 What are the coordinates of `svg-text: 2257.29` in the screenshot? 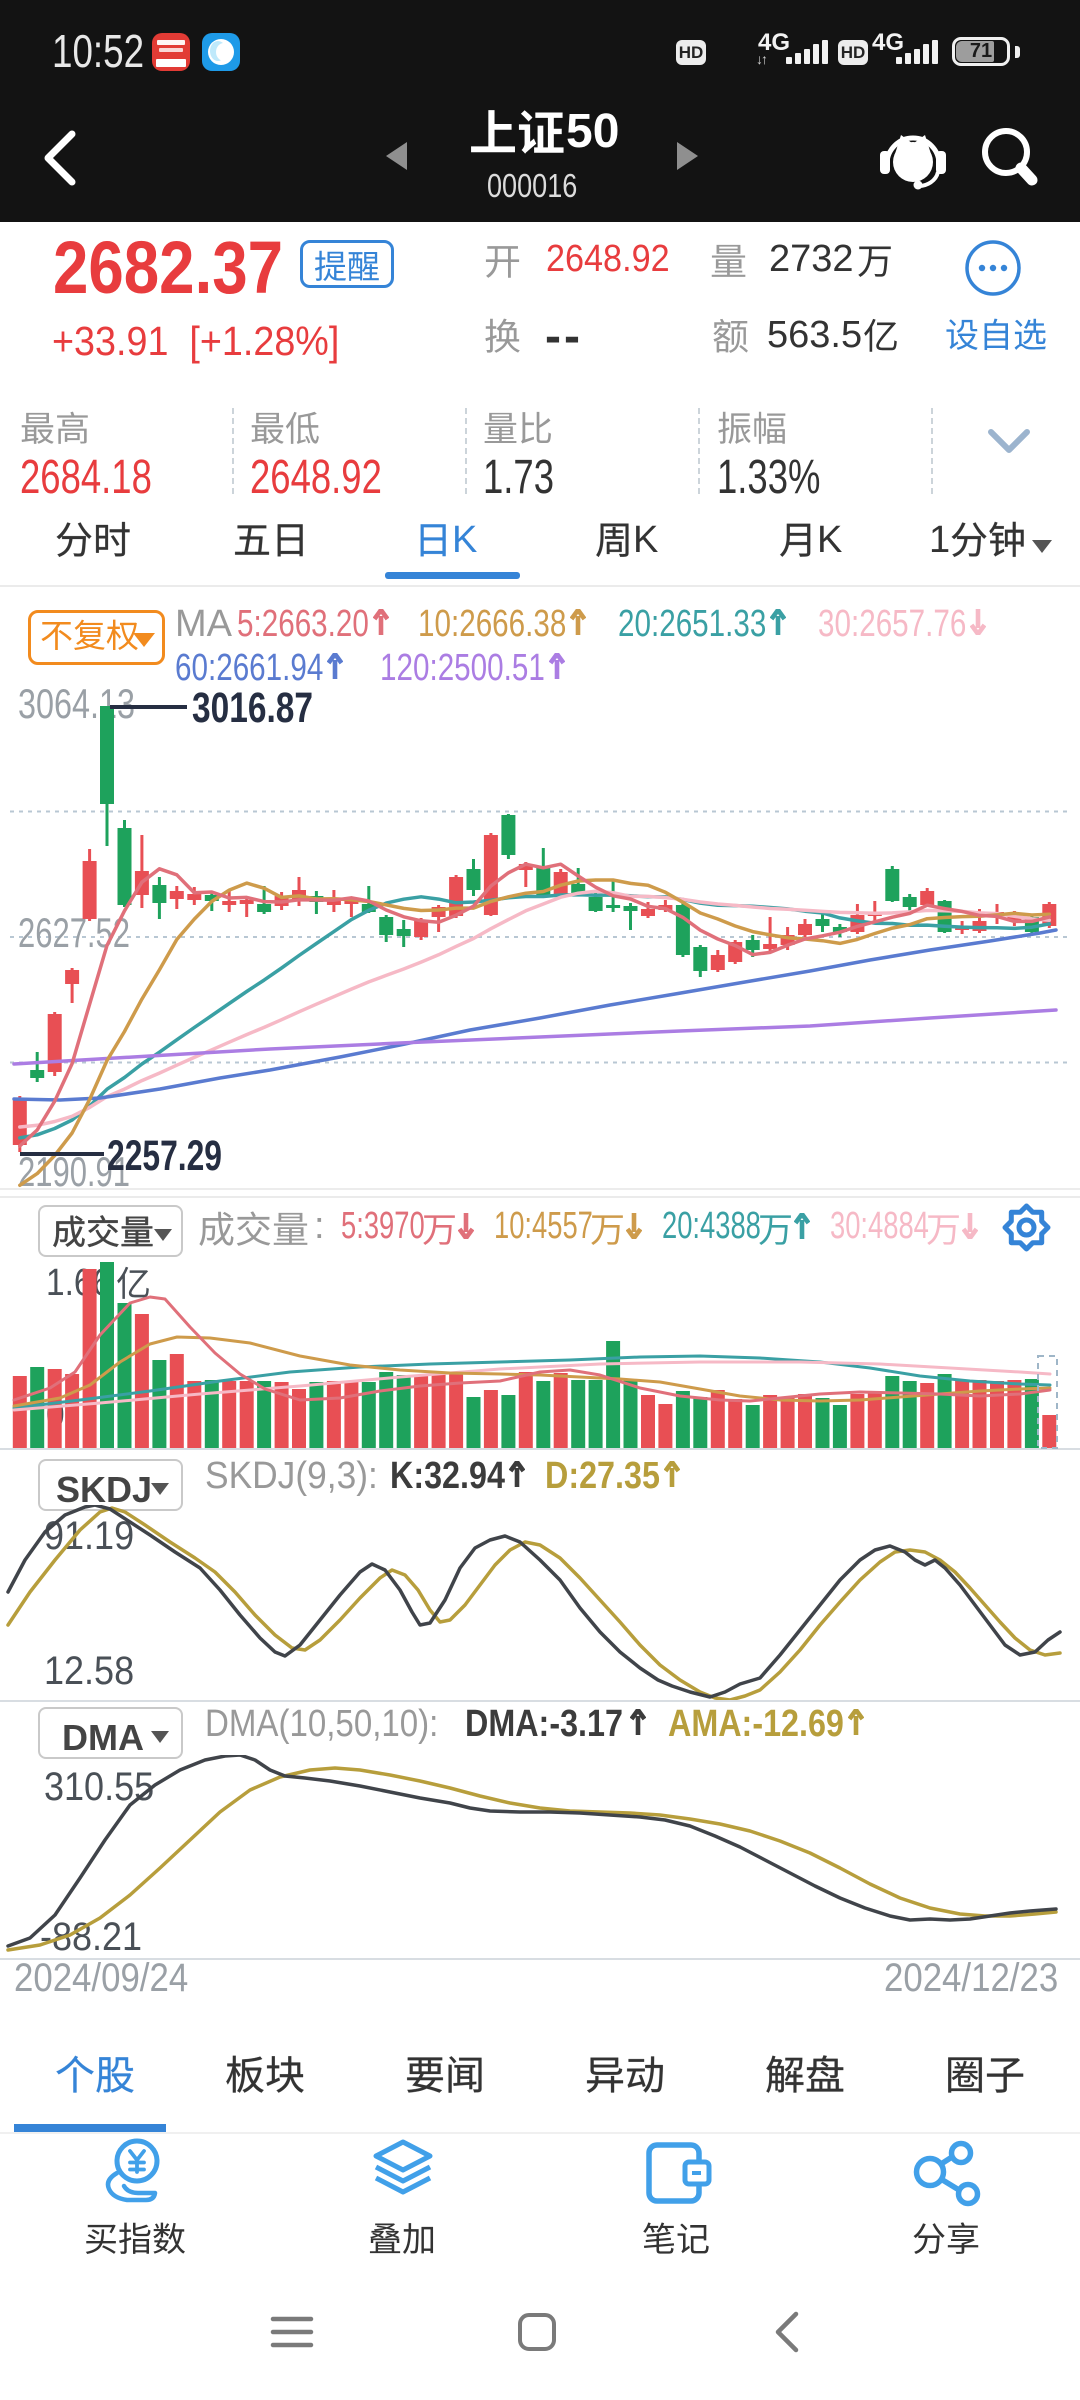 It's located at (164, 1156).